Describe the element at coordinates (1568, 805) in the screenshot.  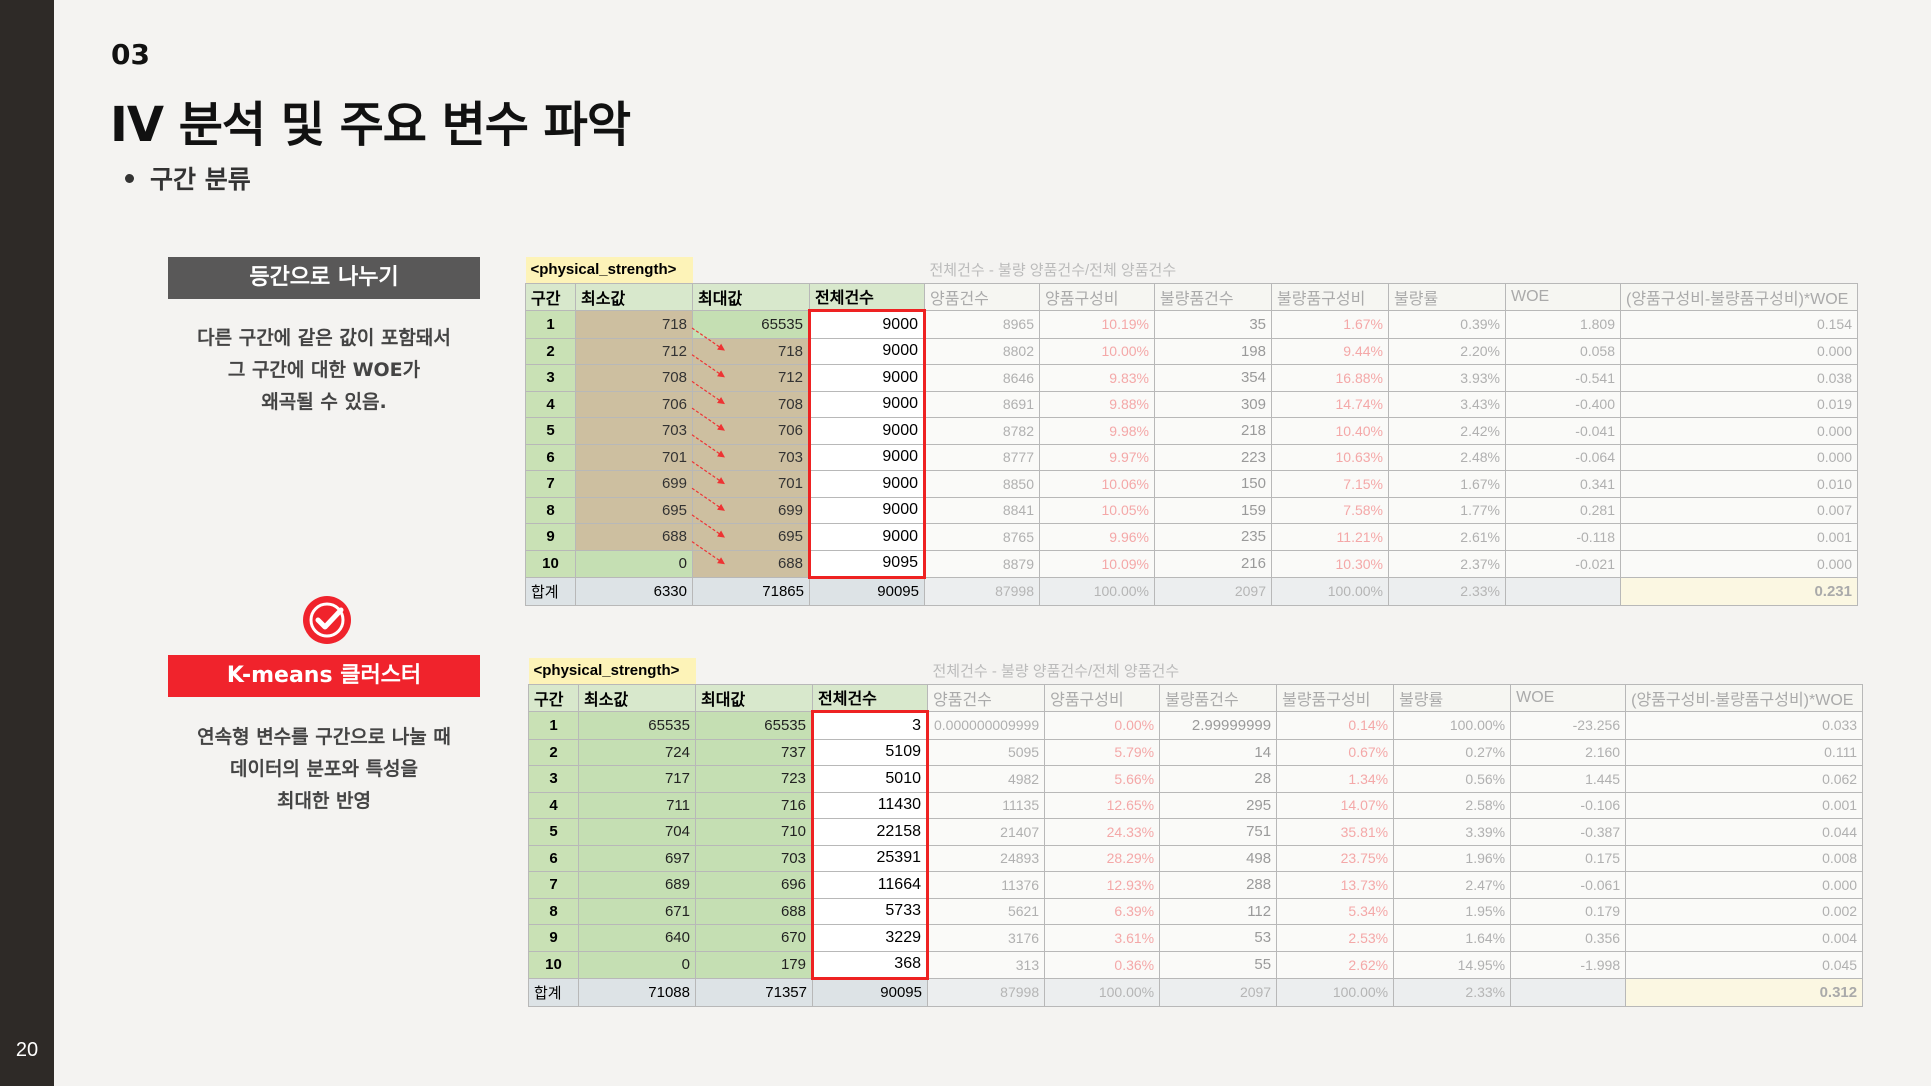
I see `table-cell: -0.106` at that location.